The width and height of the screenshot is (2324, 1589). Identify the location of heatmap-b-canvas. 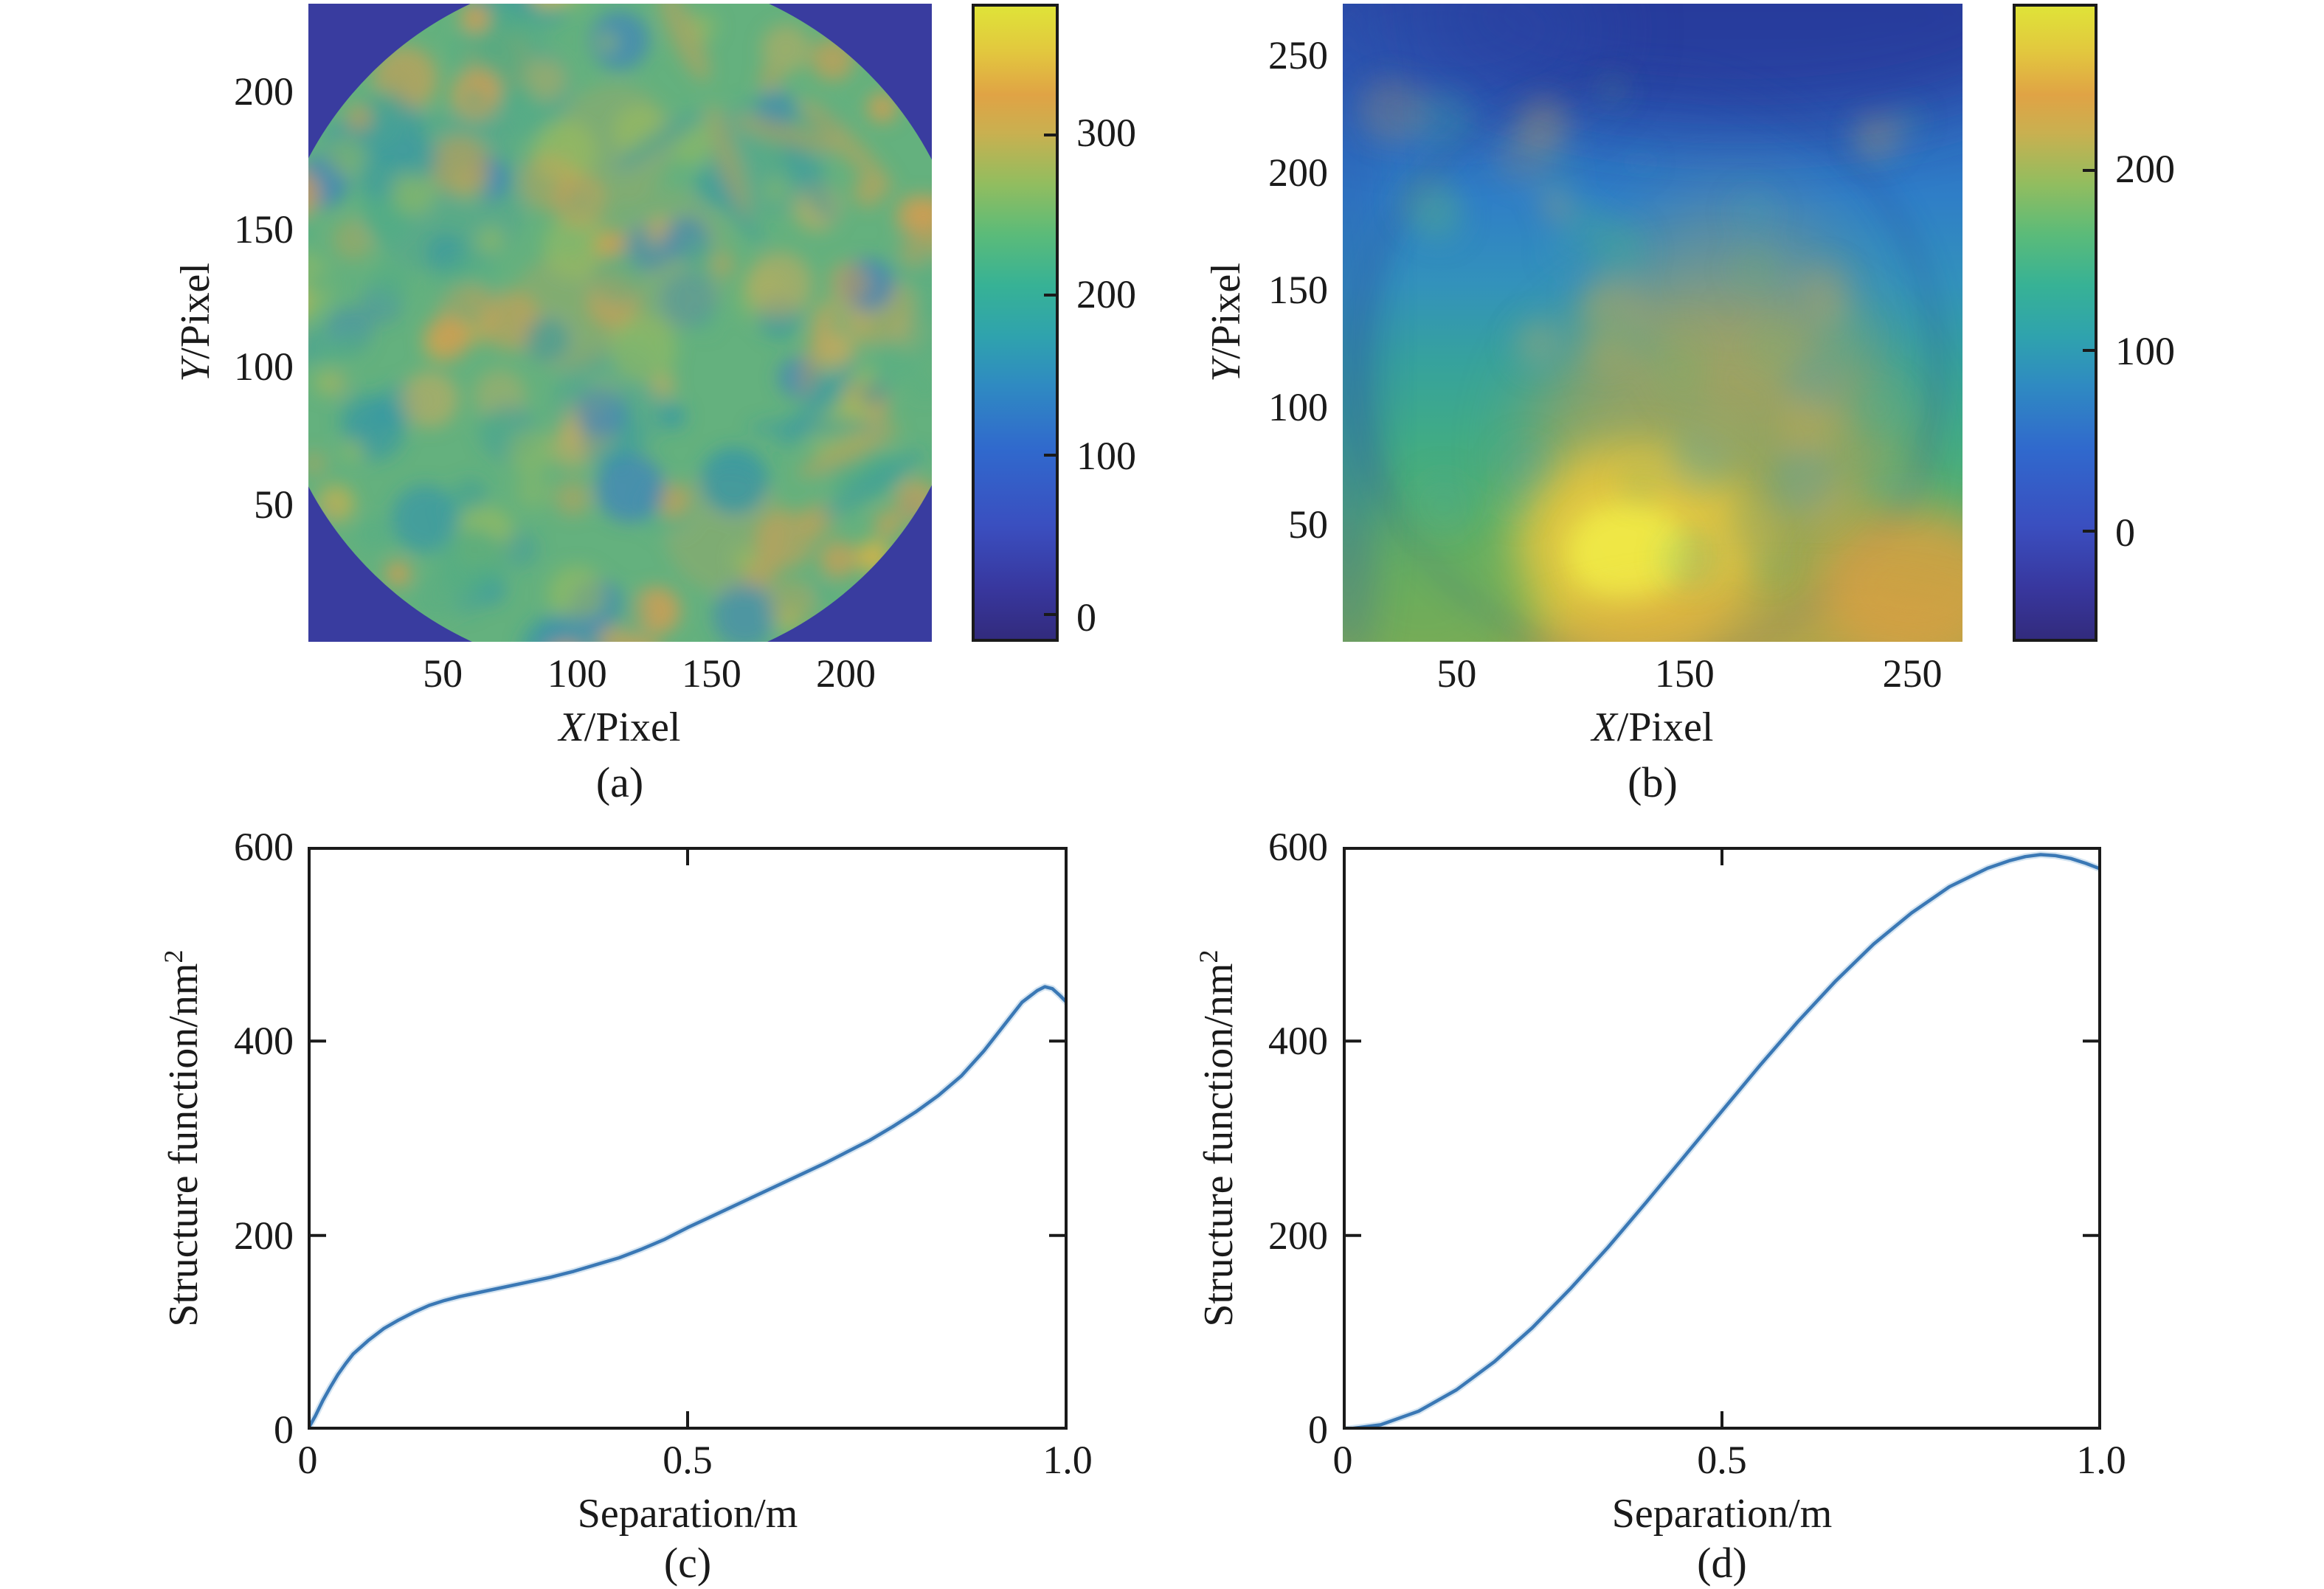
(1652, 323).